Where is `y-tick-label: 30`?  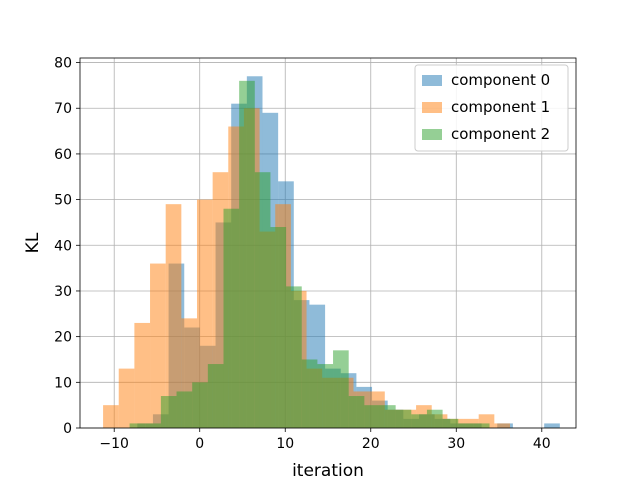 y-tick-label: 30 is located at coordinates (63, 292).